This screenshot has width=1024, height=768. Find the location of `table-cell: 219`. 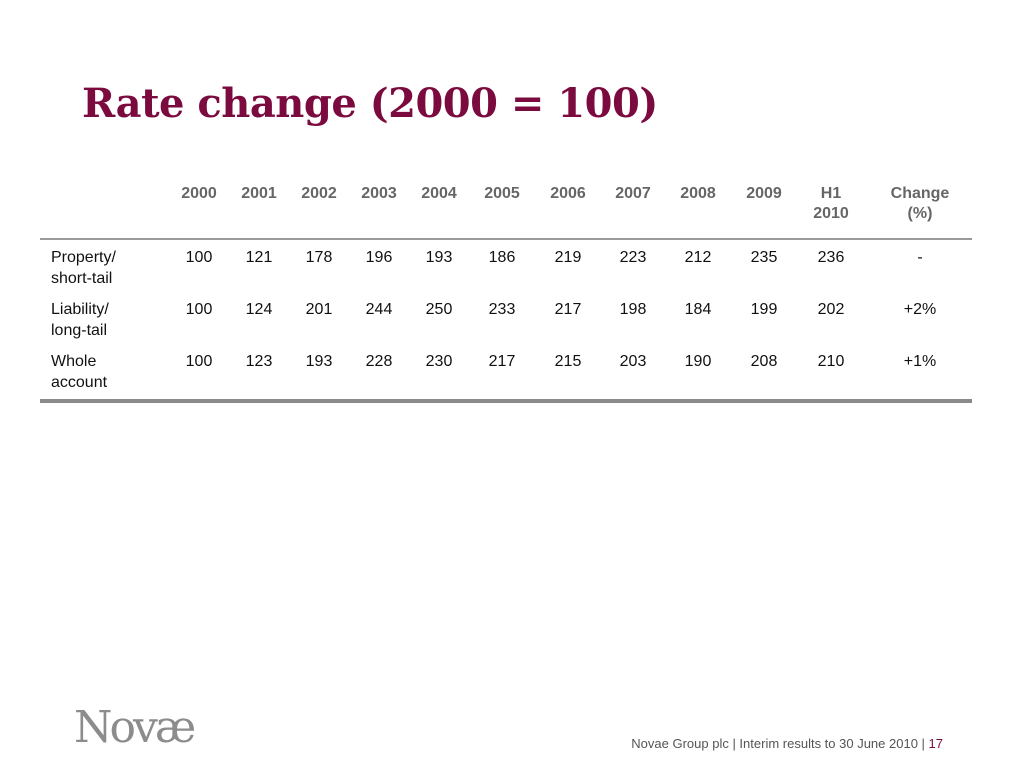

table-cell: 219 is located at coordinates (568, 257).